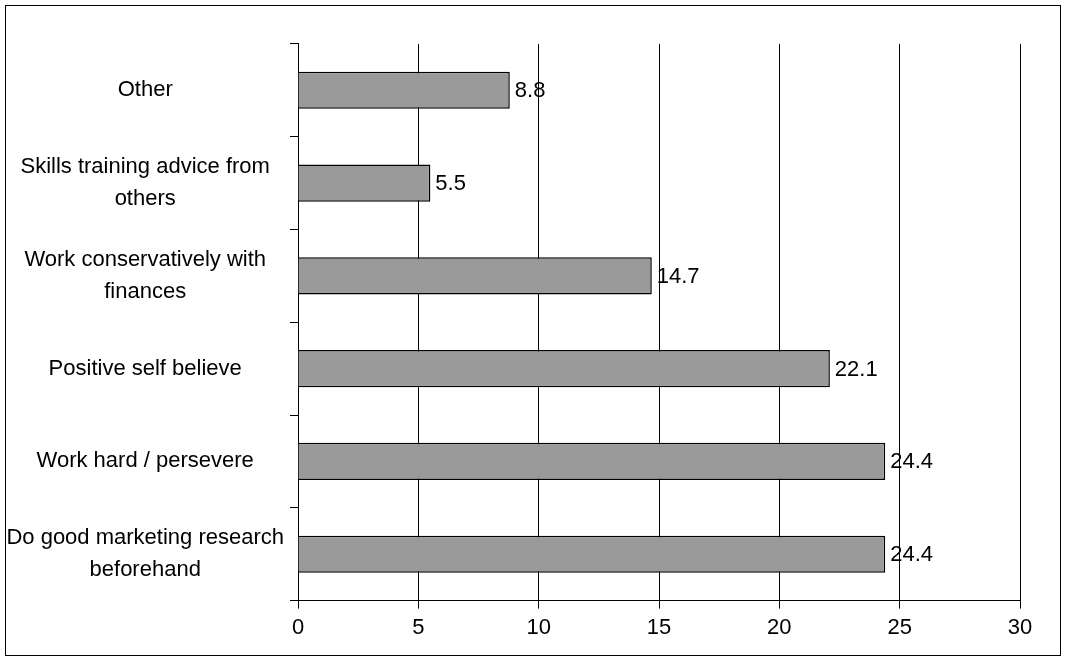 This screenshot has height=661, width=1066. What do you see at coordinates (298, 626) in the screenshot?
I see `x-tick-label: 0` at bounding box center [298, 626].